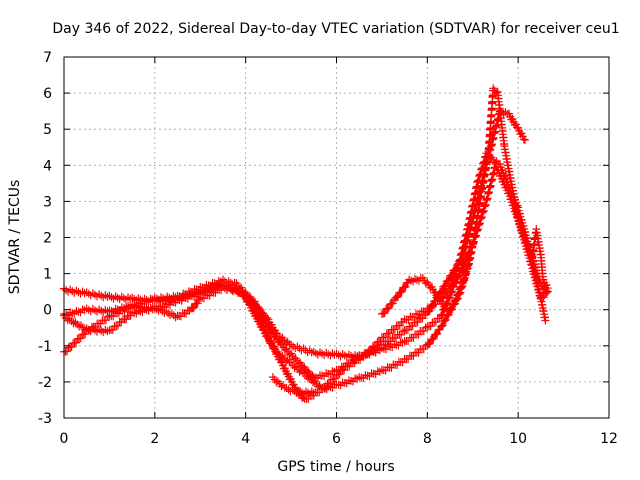  I want to click on y-tick-label: -2, so click(45, 383).